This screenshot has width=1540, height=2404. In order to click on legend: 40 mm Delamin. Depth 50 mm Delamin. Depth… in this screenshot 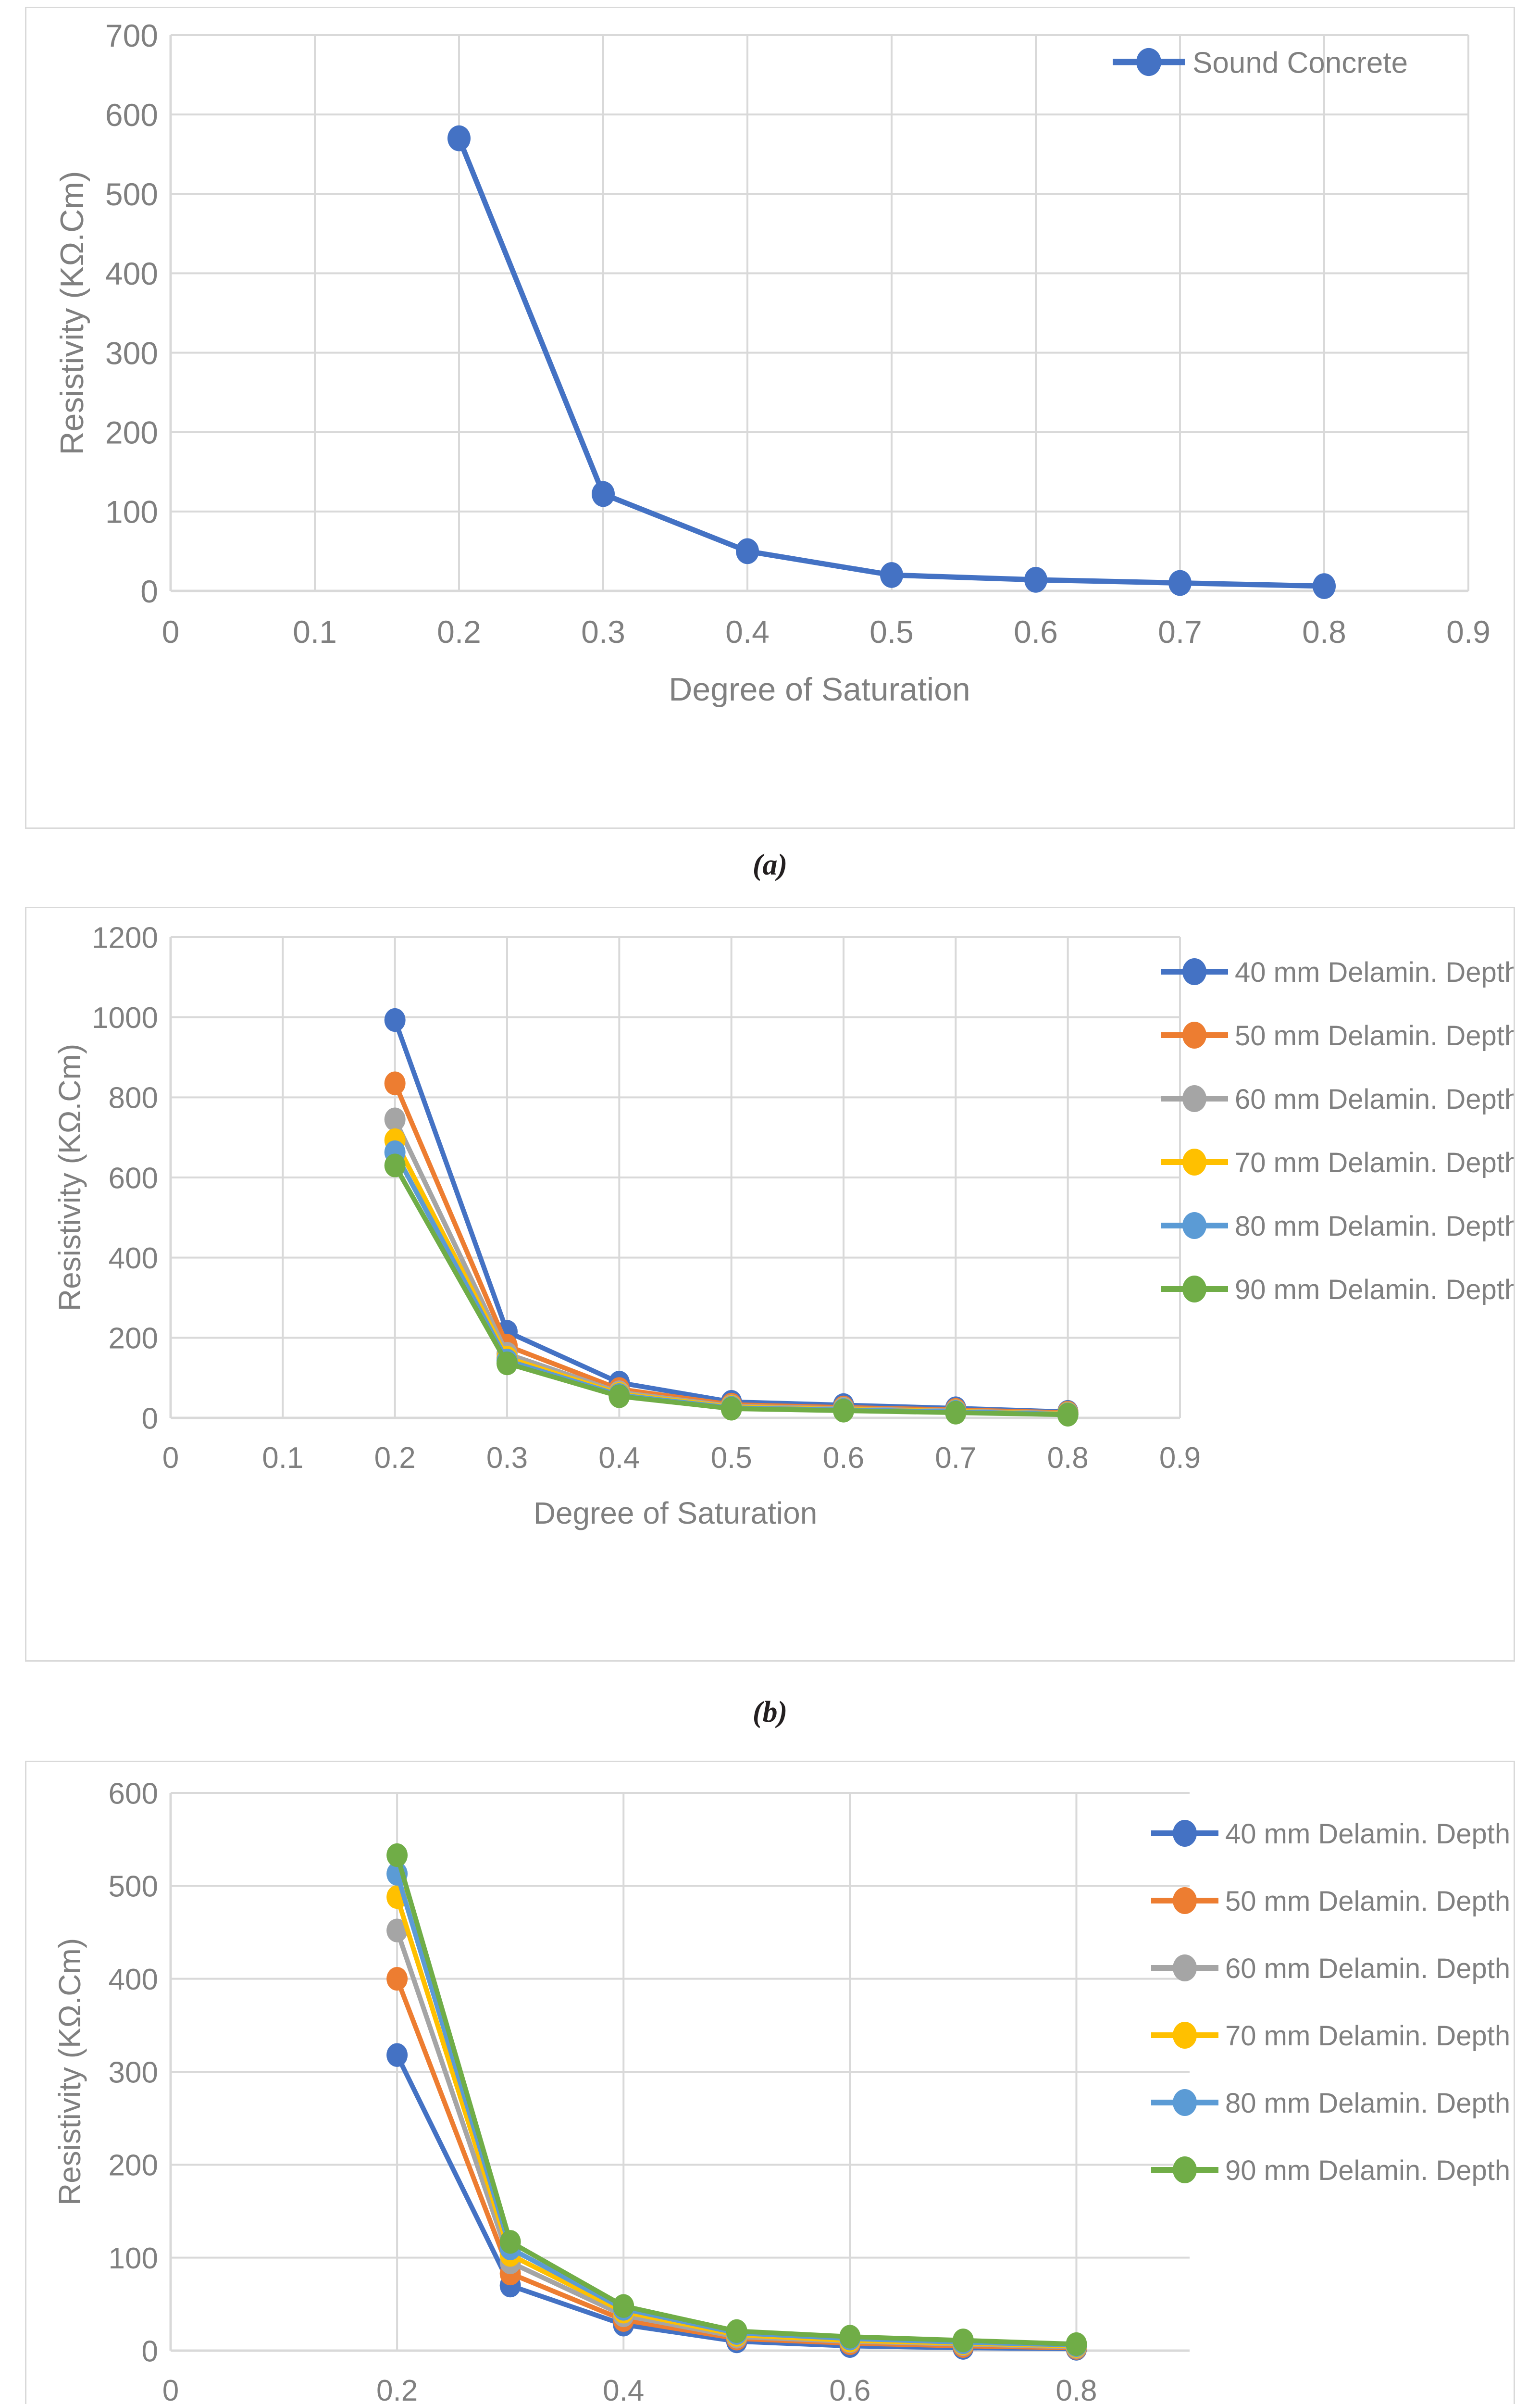, I will do `click(1330, 2002)`.